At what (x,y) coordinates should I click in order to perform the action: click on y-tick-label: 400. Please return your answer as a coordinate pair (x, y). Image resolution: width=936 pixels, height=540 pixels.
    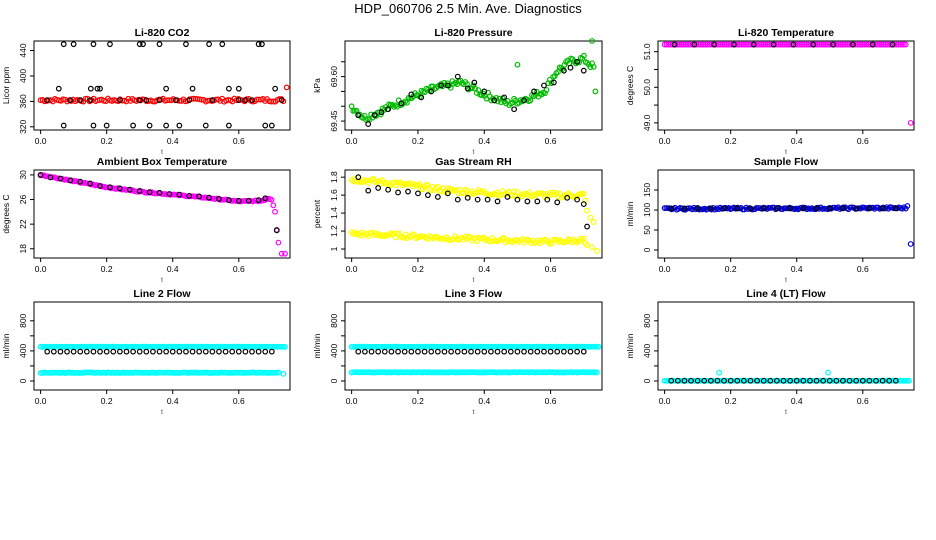
    Looking at the image, I should click on (647, 351).